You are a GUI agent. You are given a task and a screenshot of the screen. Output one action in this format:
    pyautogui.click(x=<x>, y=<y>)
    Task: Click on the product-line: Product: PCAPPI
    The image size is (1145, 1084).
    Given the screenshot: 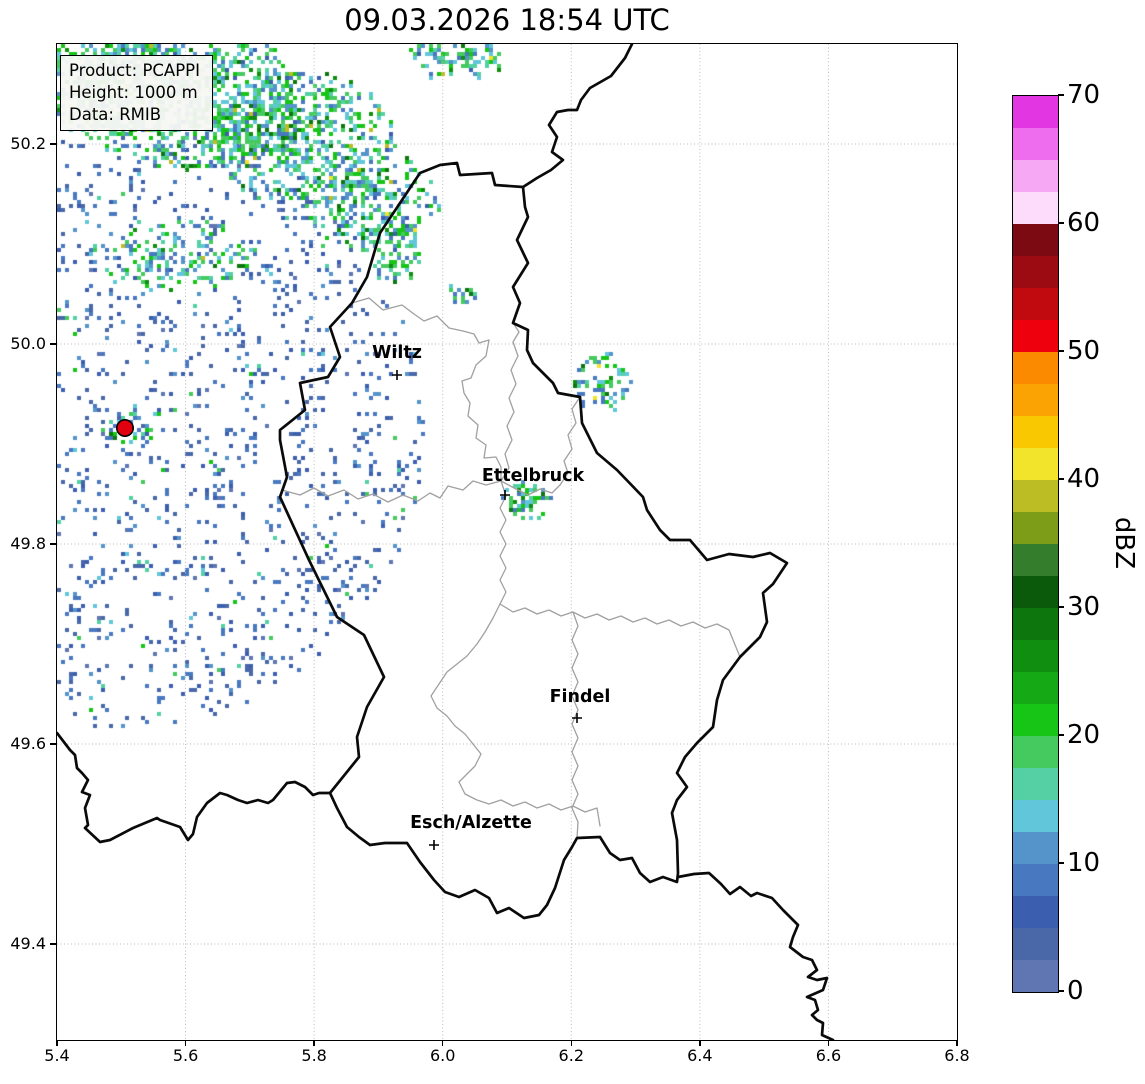 What is the action you would take?
    pyautogui.click(x=134, y=70)
    